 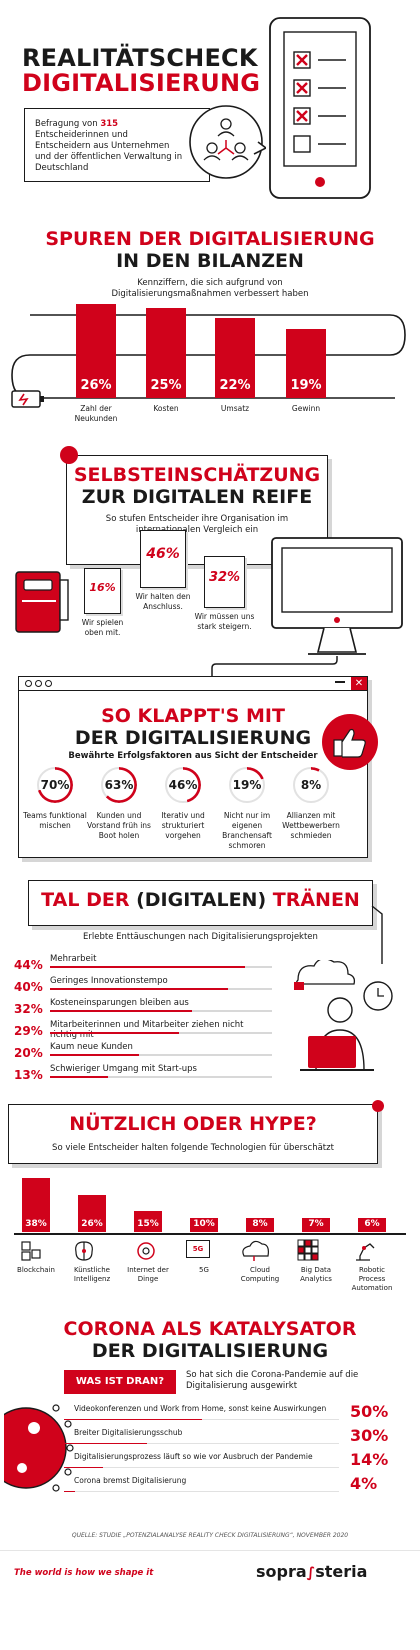 I want to click on success-factor-circle: 8%, so click(x=311, y=785).